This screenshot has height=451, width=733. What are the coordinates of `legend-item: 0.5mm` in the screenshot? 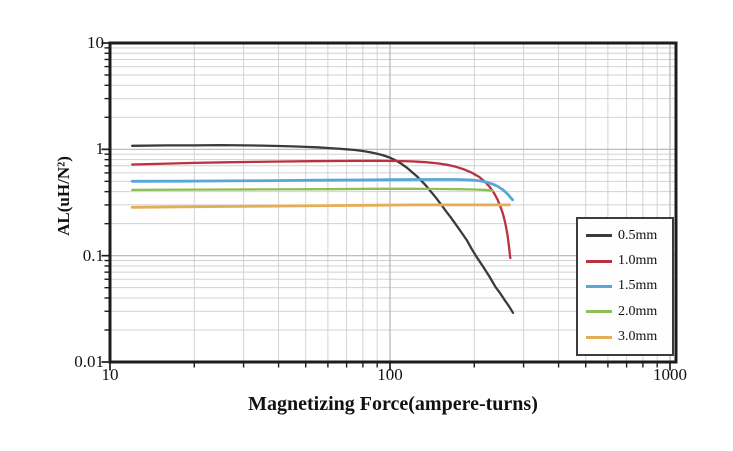 It's located at (628, 236).